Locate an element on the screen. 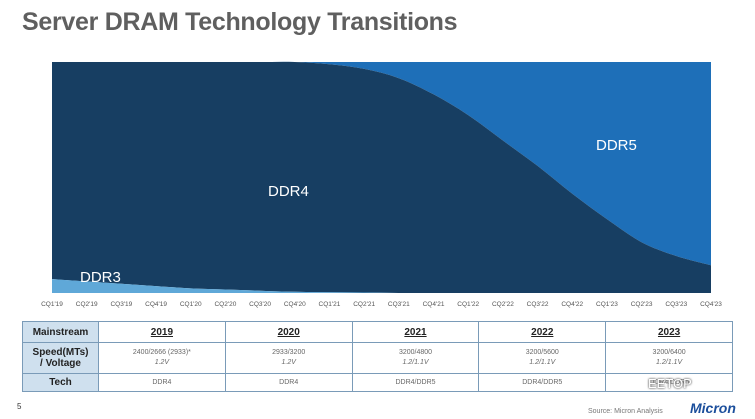  x-tick-label: CQ1'21 is located at coordinates (330, 304).